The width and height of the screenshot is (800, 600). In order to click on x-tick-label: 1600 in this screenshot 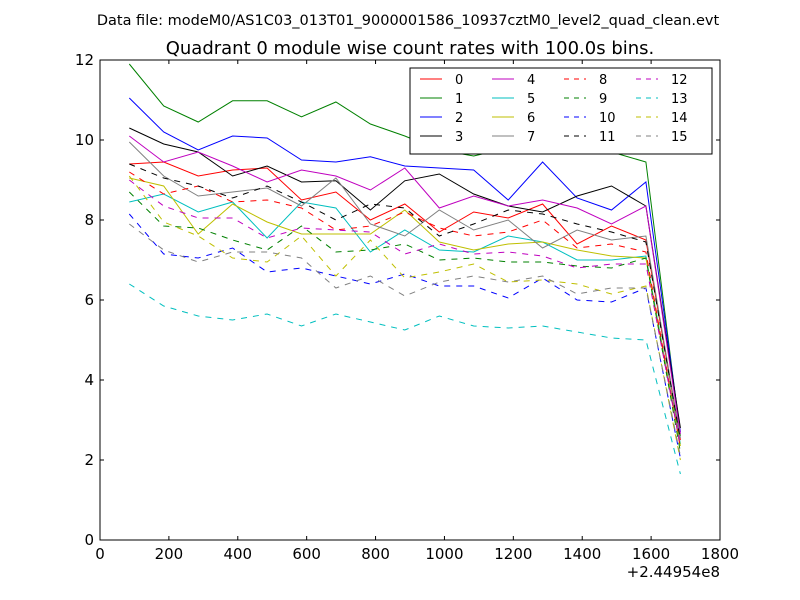, I will do `click(651, 554)`.